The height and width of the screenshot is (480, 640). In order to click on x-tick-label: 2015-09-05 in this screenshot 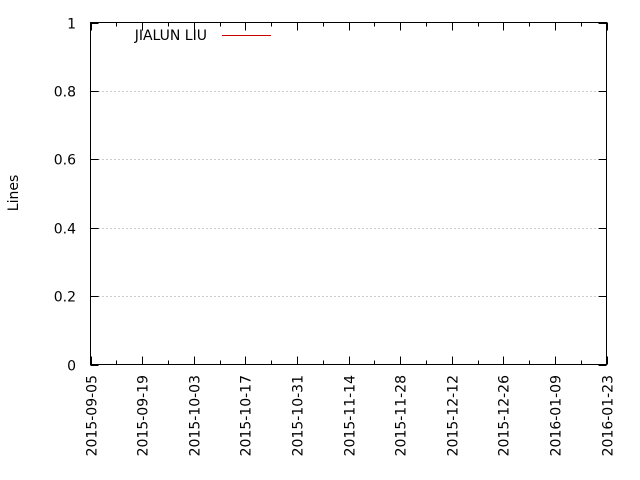, I will do `click(93, 415)`.